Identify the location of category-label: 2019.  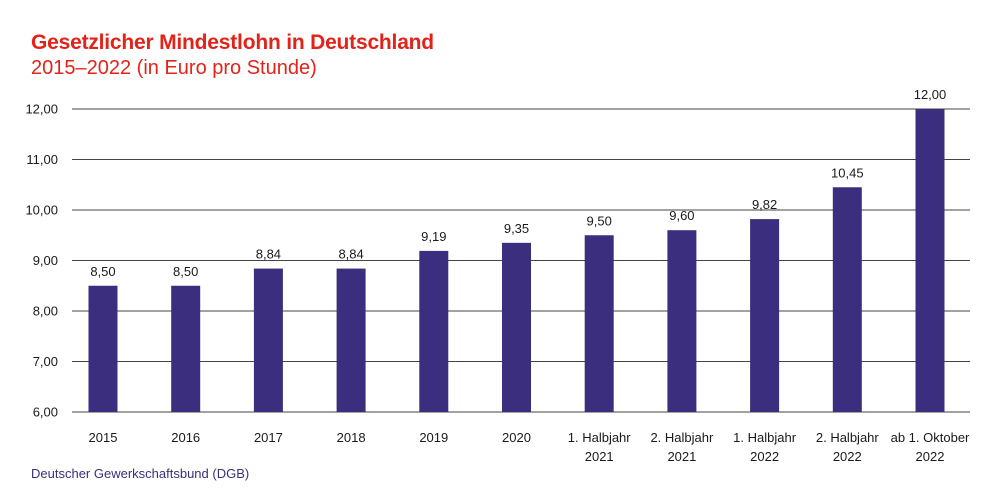
(433, 437).